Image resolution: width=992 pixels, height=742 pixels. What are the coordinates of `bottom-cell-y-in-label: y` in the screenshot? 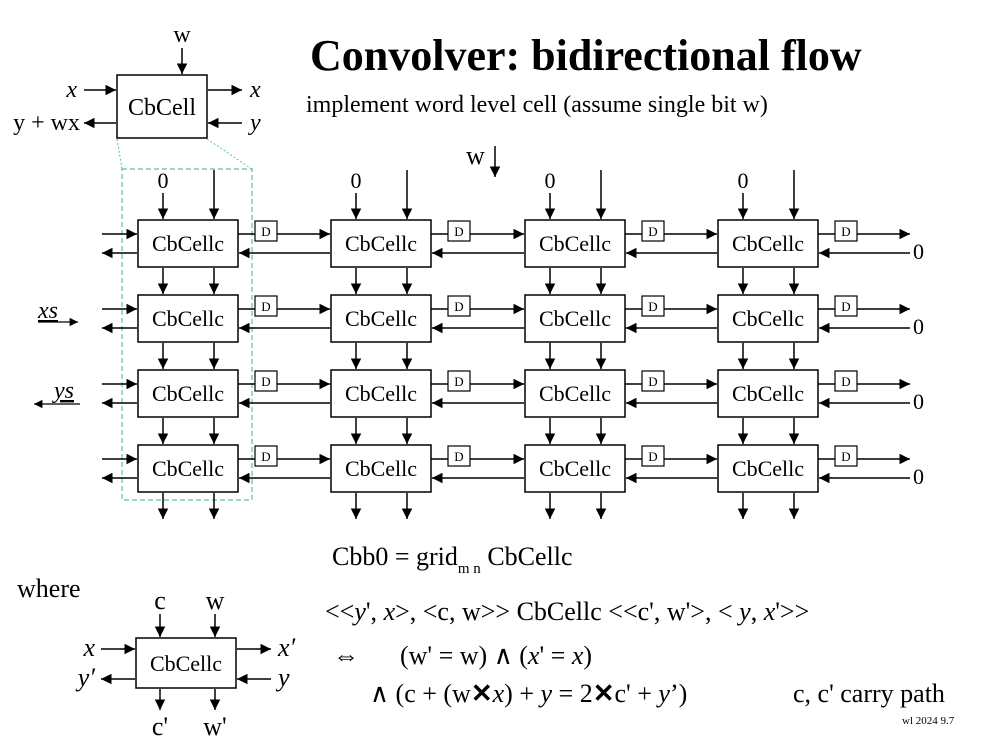 It's located at (282, 677).